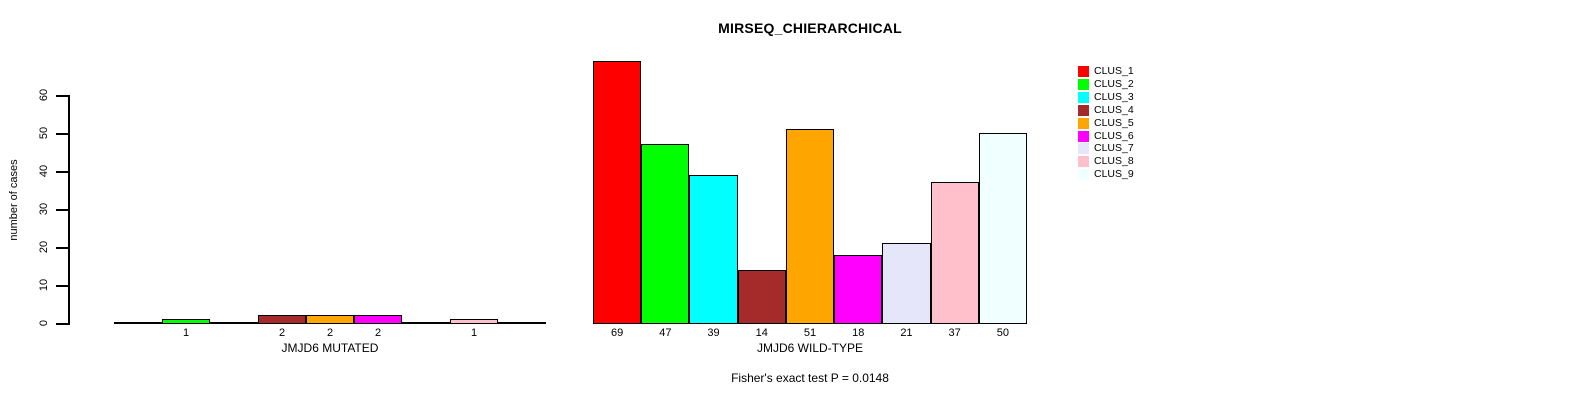 This screenshot has height=400, width=1590. What do you see at coordinates (330, 333) in the screenshot?
I see `bar-value-label-CLUS_5: 2` at bounding box center [330, 333].